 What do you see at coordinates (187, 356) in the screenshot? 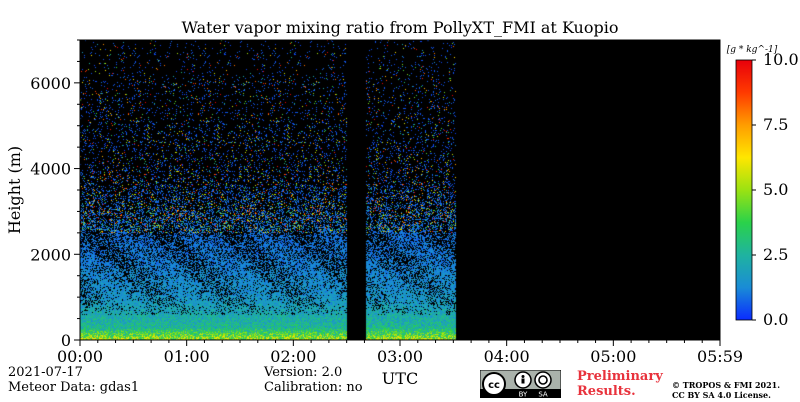
I see `x-tick-label: 01:00` at bounding box center [187, 356].